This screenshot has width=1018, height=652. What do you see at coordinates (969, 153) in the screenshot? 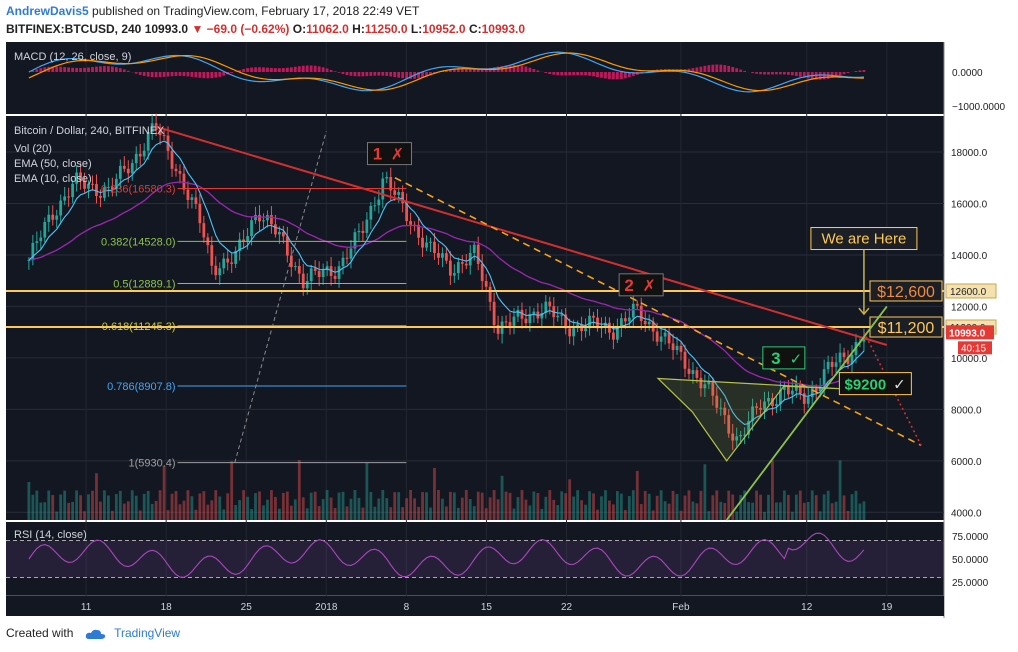
I see `price-tick-label: 18000.0` at bounding box center [969, 153].